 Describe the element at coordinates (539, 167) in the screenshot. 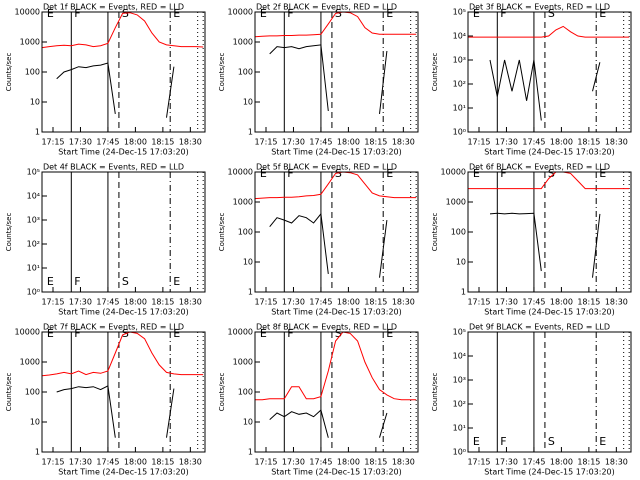

I see `chart-title: Det 6f BLACK = Events, RED = LLD` at that location.